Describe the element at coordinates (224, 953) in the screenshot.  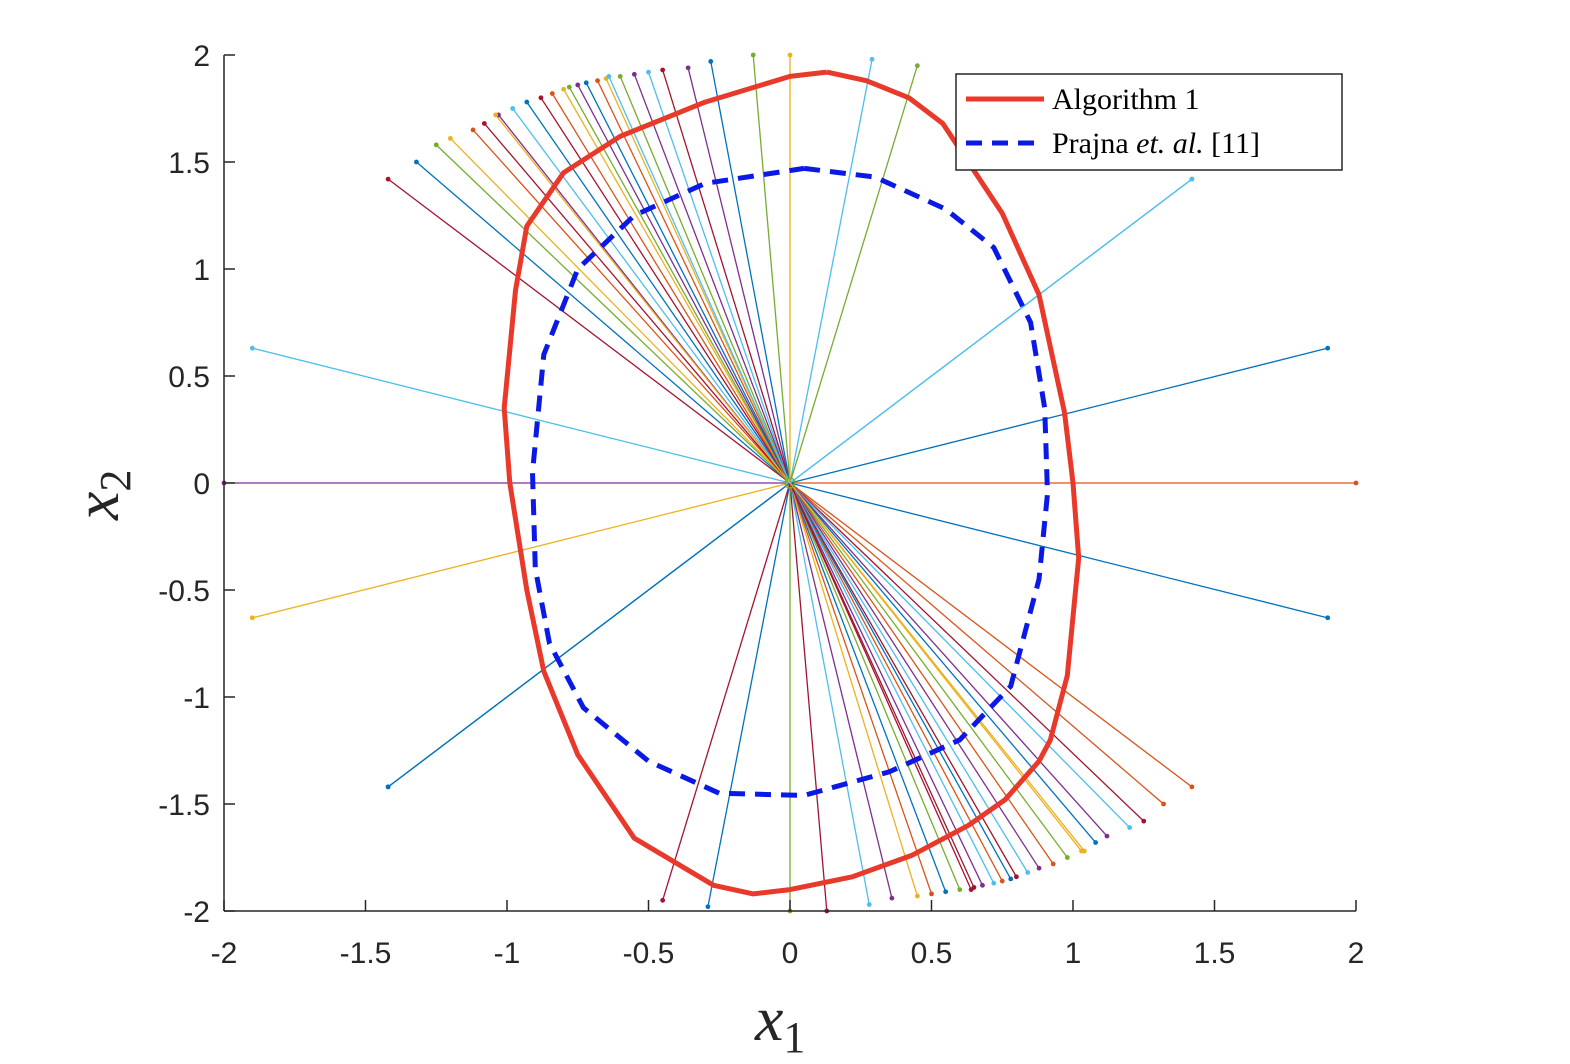
I see `x-tick-label: -2` at that location.